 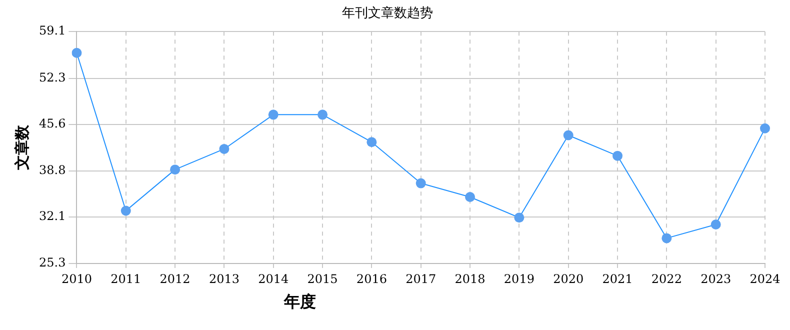 I want to click on x-tick-label: 2021, so click(x=617, y=279).